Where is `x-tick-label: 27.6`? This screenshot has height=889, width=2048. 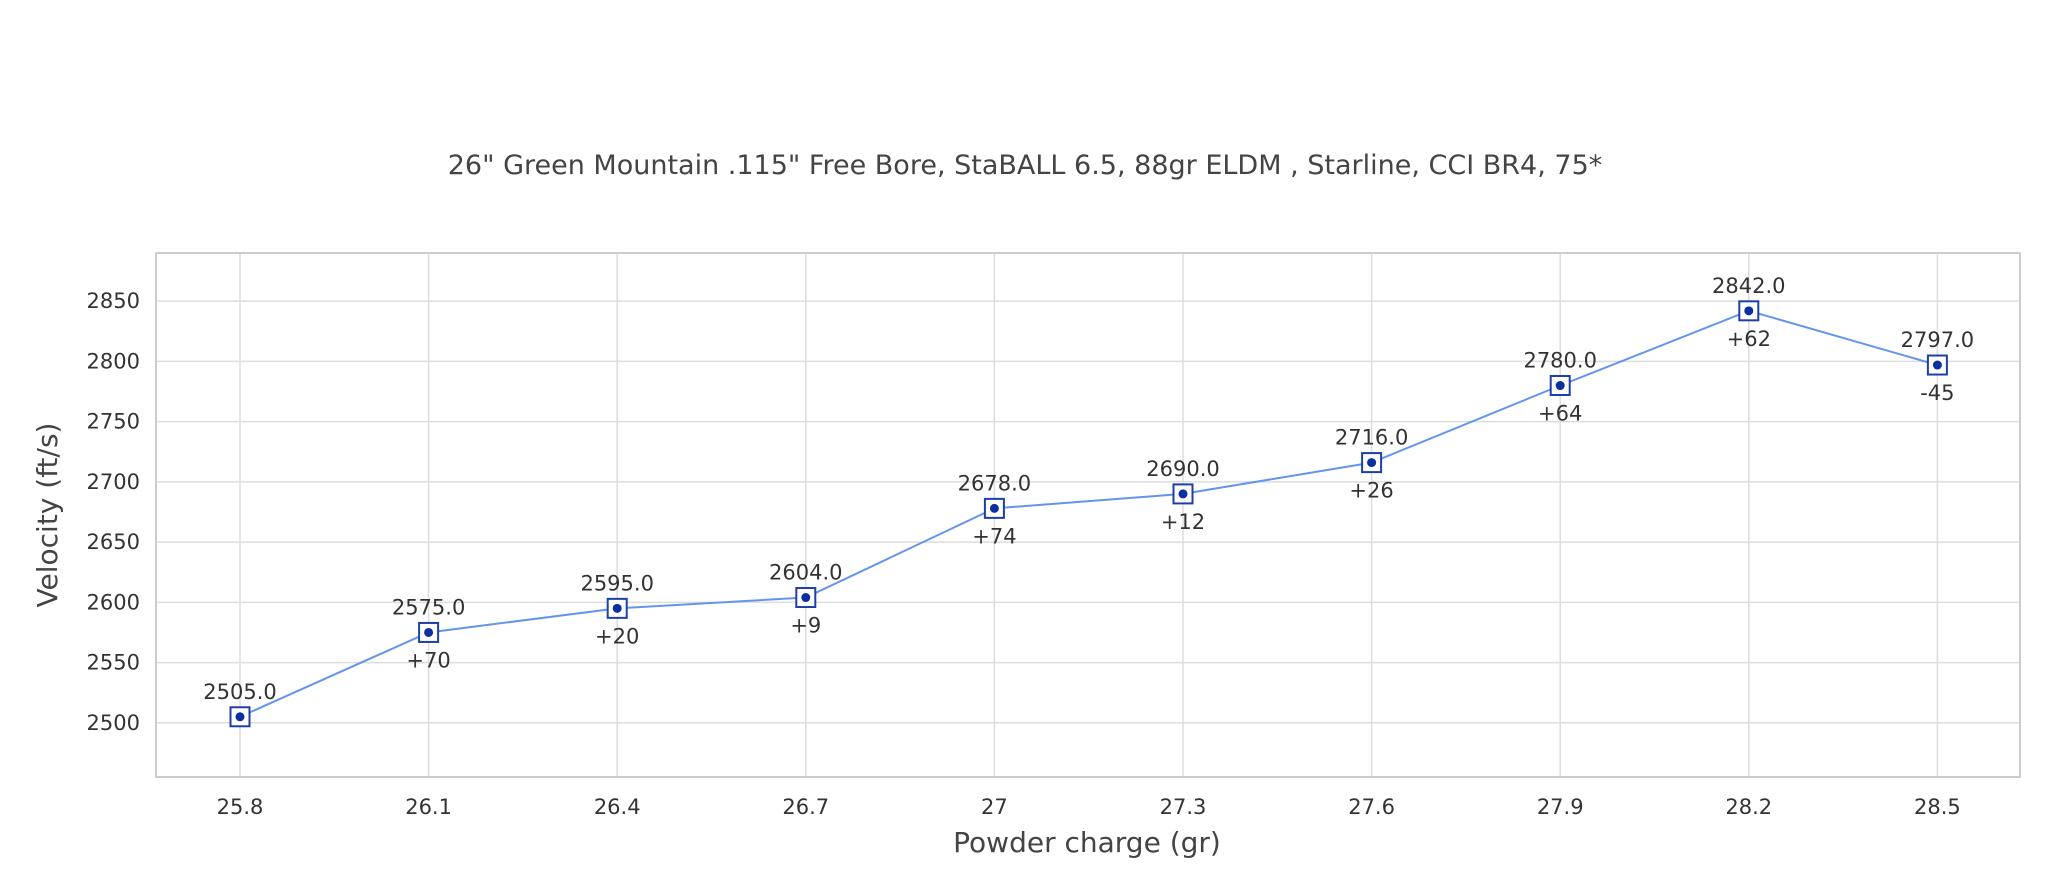 x-tick-label: 27.6 is located at coordinates (1371, 807).